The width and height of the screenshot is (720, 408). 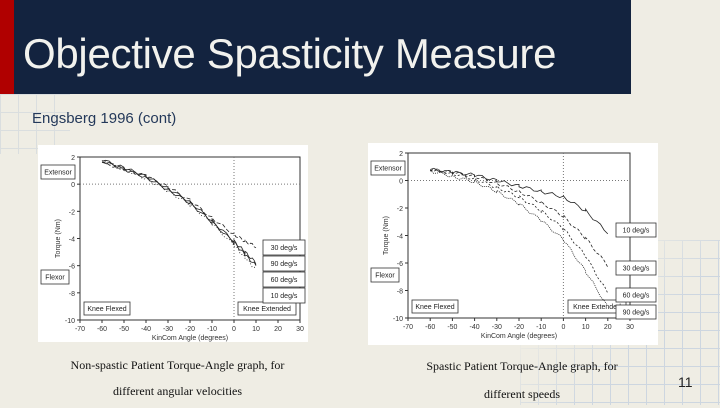 I want to click on plot-frame, so click(x=519, y=235).